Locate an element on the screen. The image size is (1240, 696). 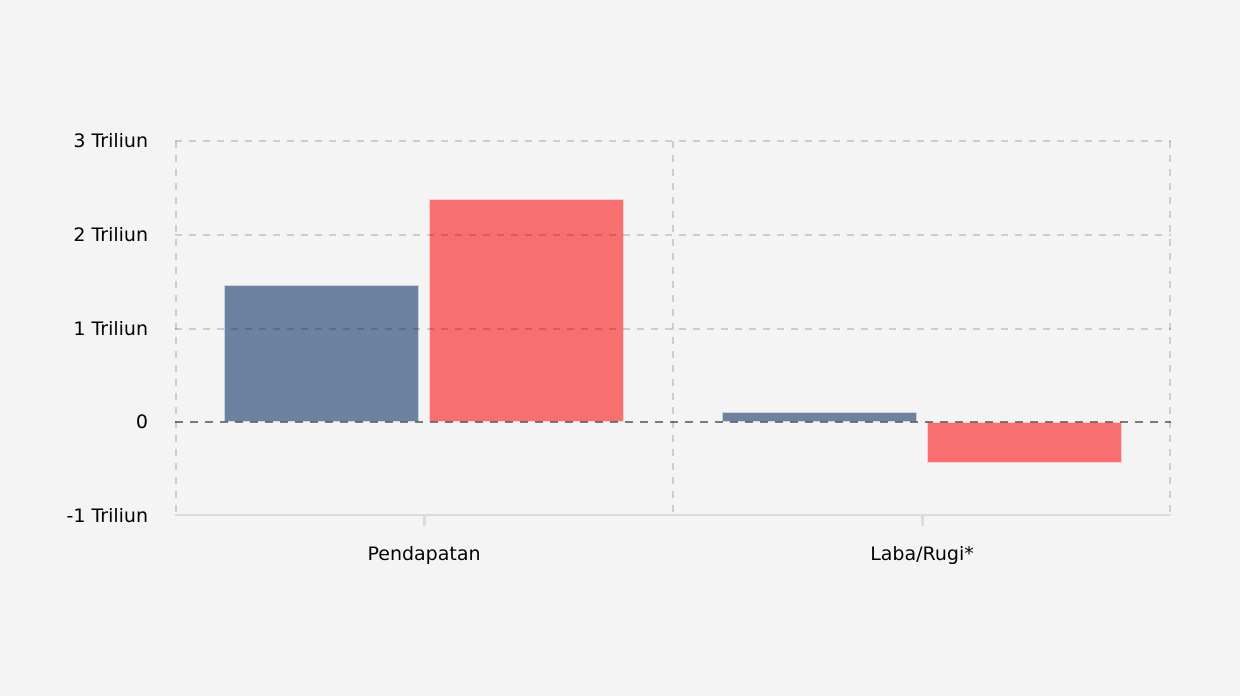
y-axis-label: 2 Triliun is located at coordinates (110, 234).